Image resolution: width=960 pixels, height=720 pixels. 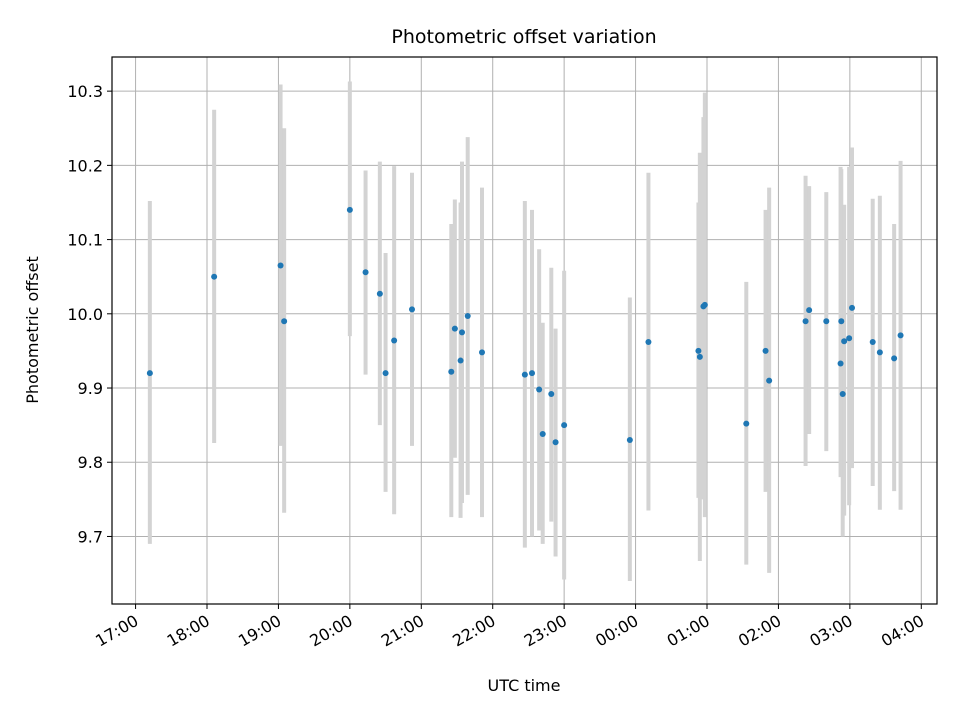 What do you see at coordinates (524, 685) in the screenshot?
I see `x-axis-label: UTC time` at bounding box center [524, 685].